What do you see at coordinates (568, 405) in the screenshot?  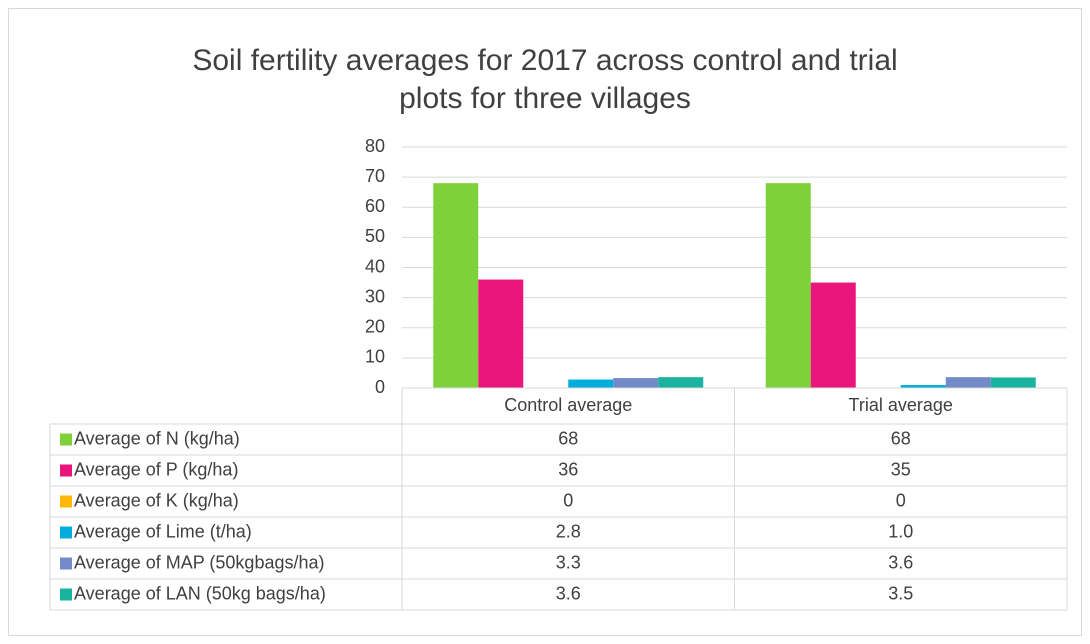 I see `x-tick-label: Control average` at bounding box center [568, 405].